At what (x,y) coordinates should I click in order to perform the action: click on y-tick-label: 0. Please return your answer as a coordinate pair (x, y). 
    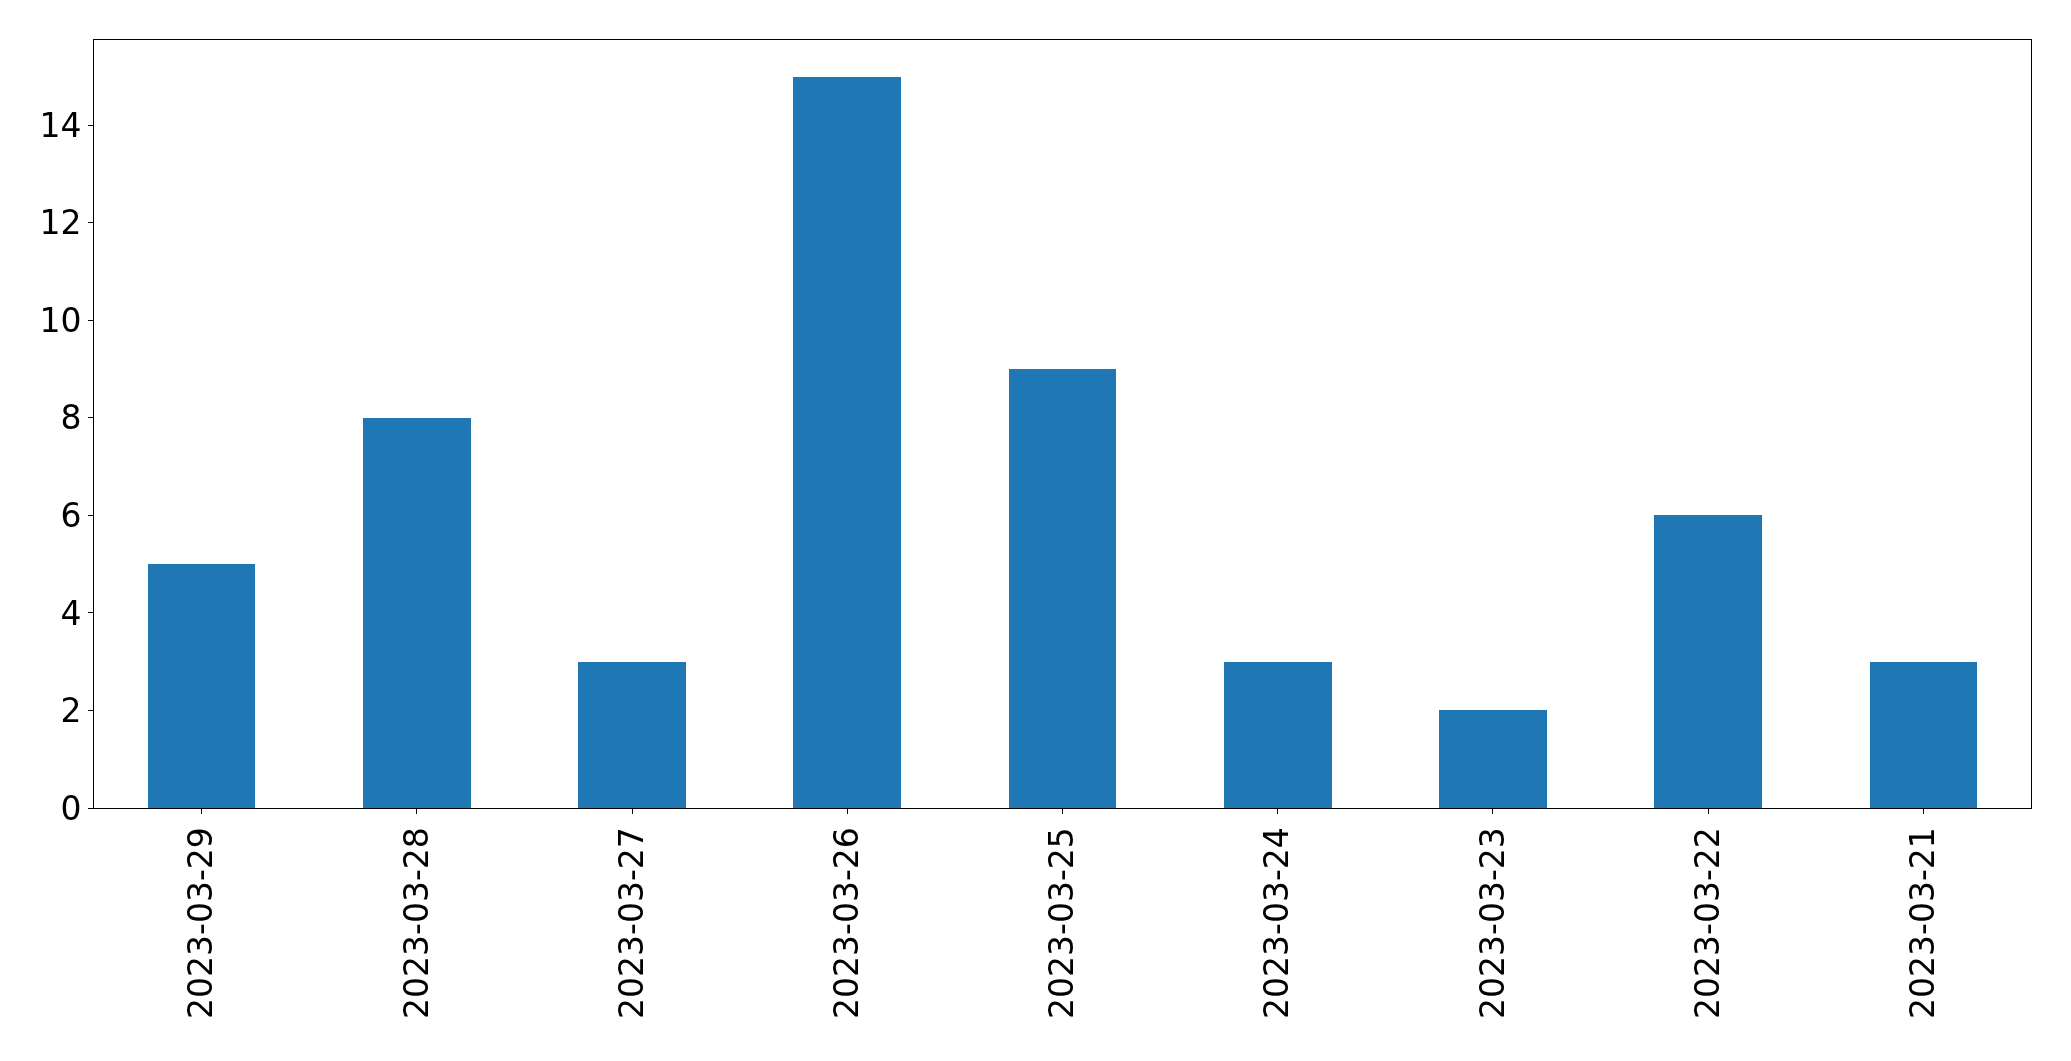
    Looking at the image, I should click on (71, 808).